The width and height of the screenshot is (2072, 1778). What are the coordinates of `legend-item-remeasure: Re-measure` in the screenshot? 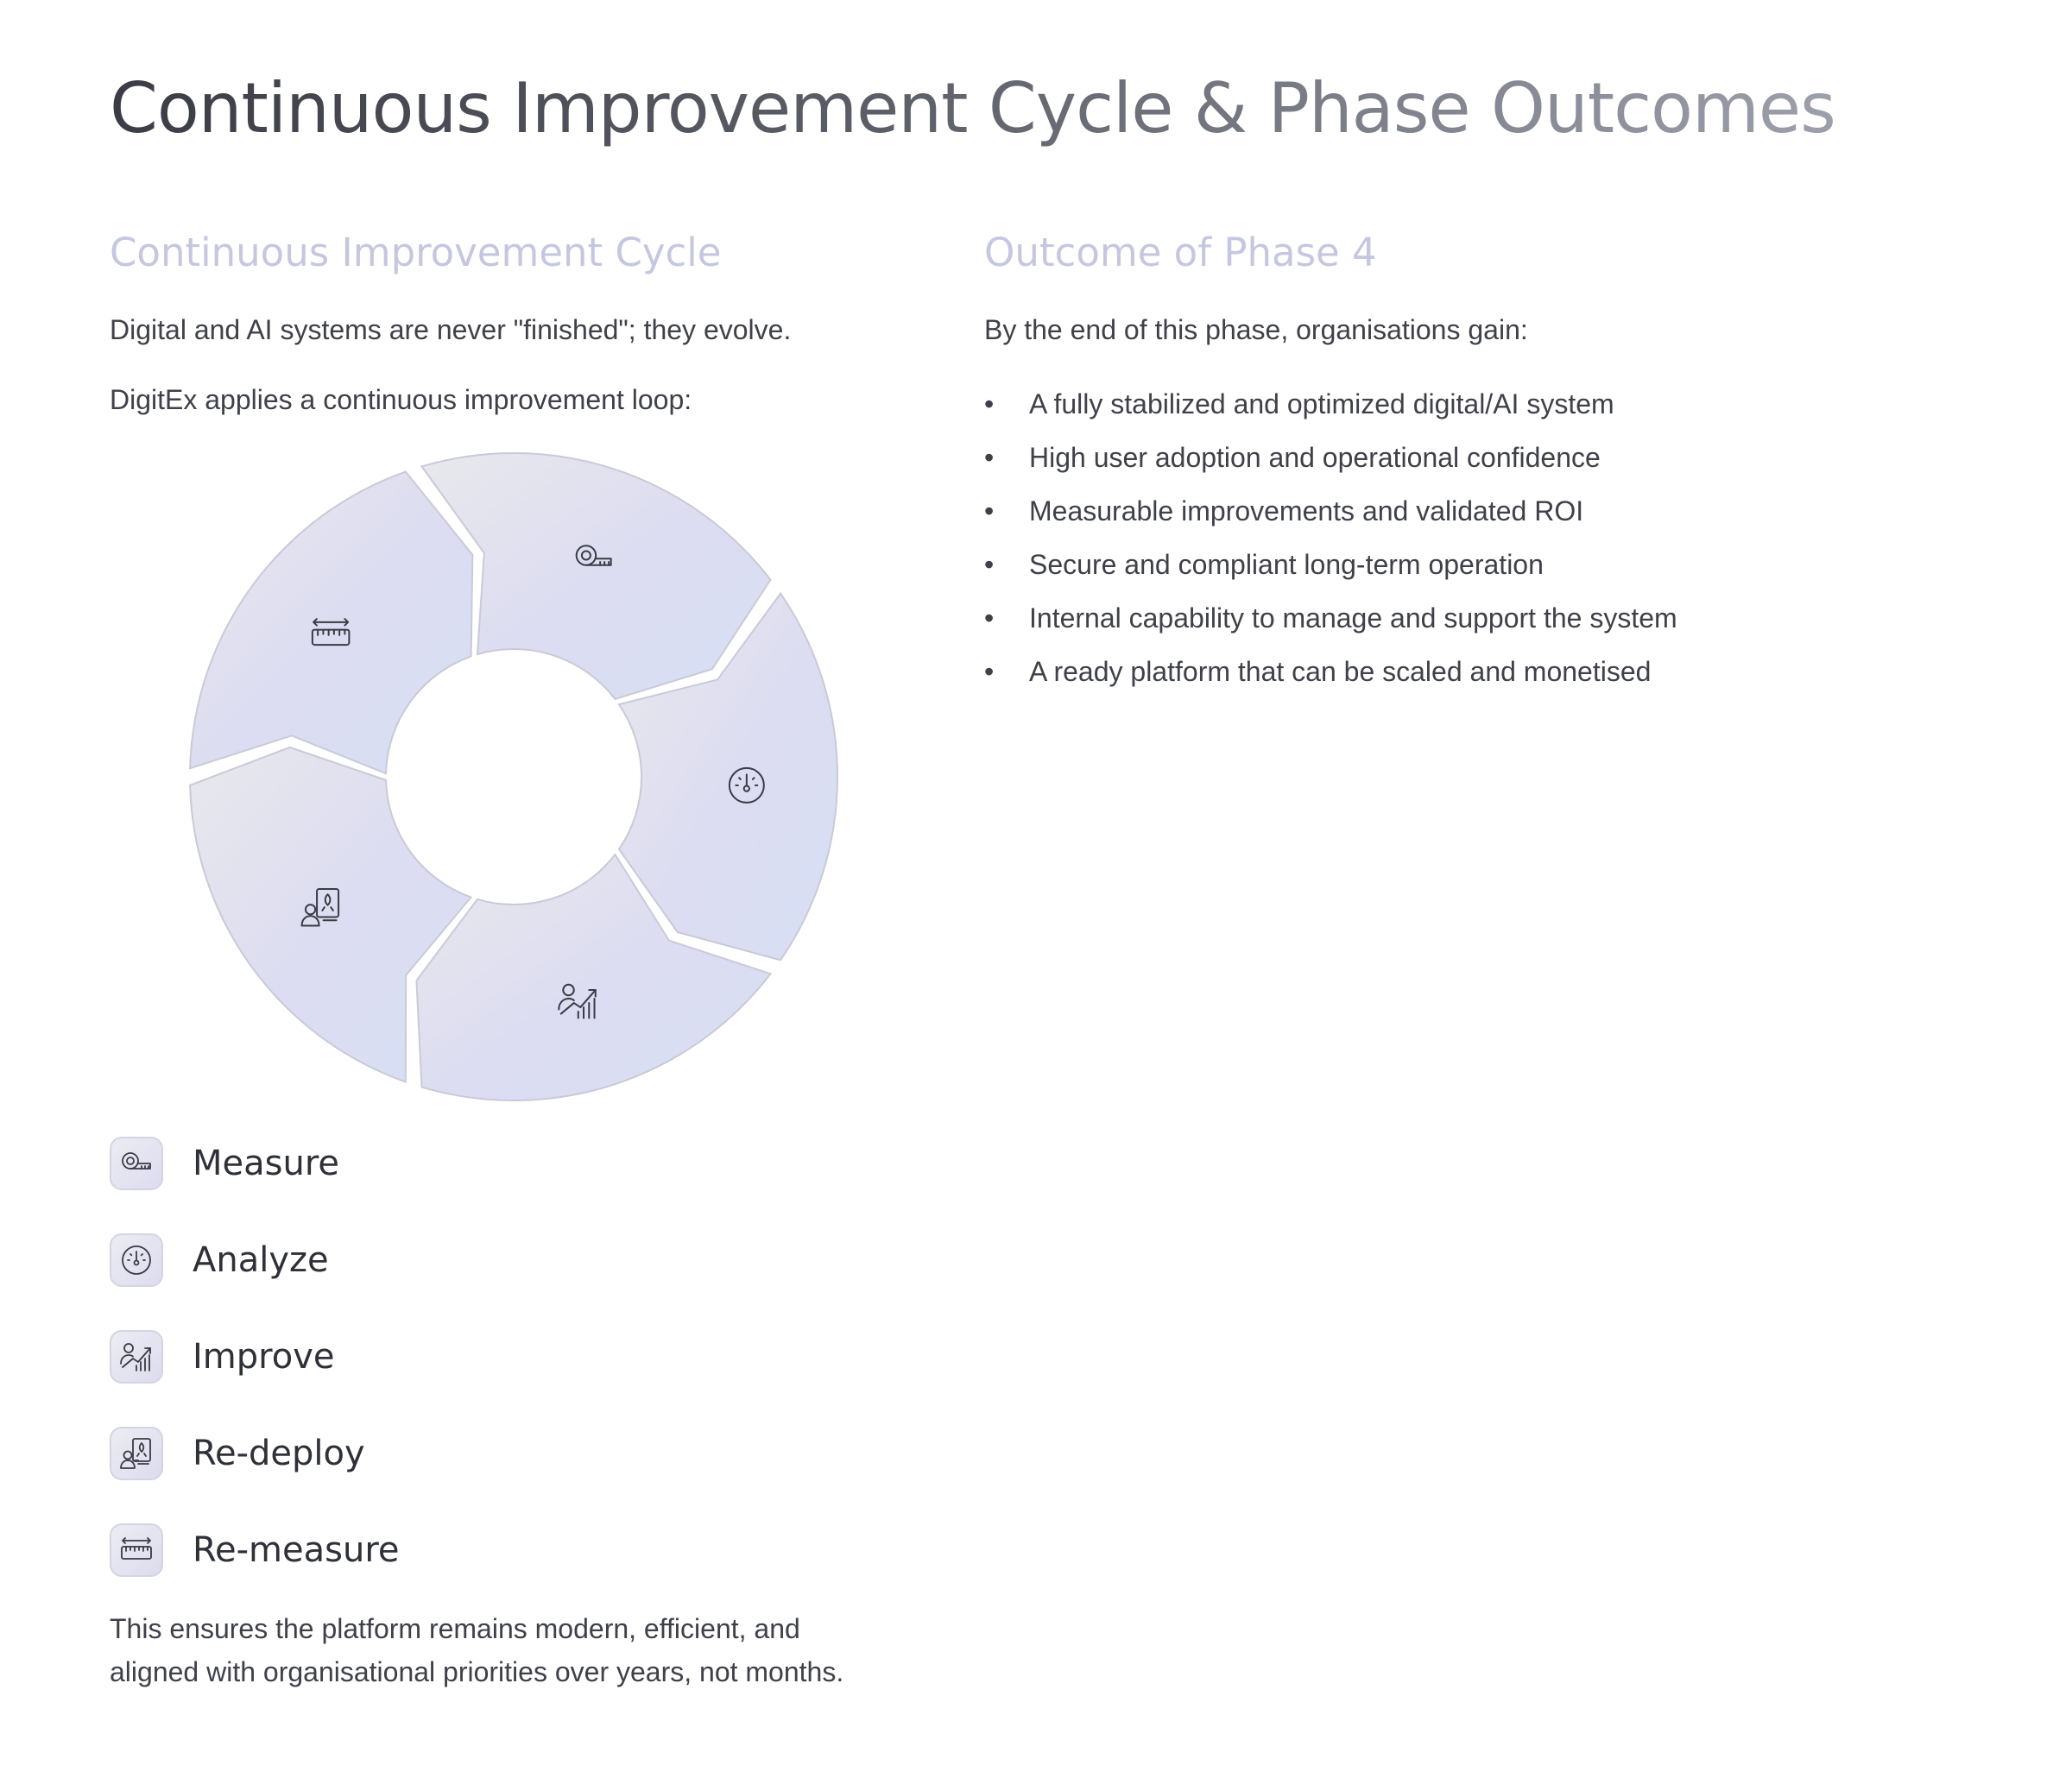 It's located at (255, 1550).